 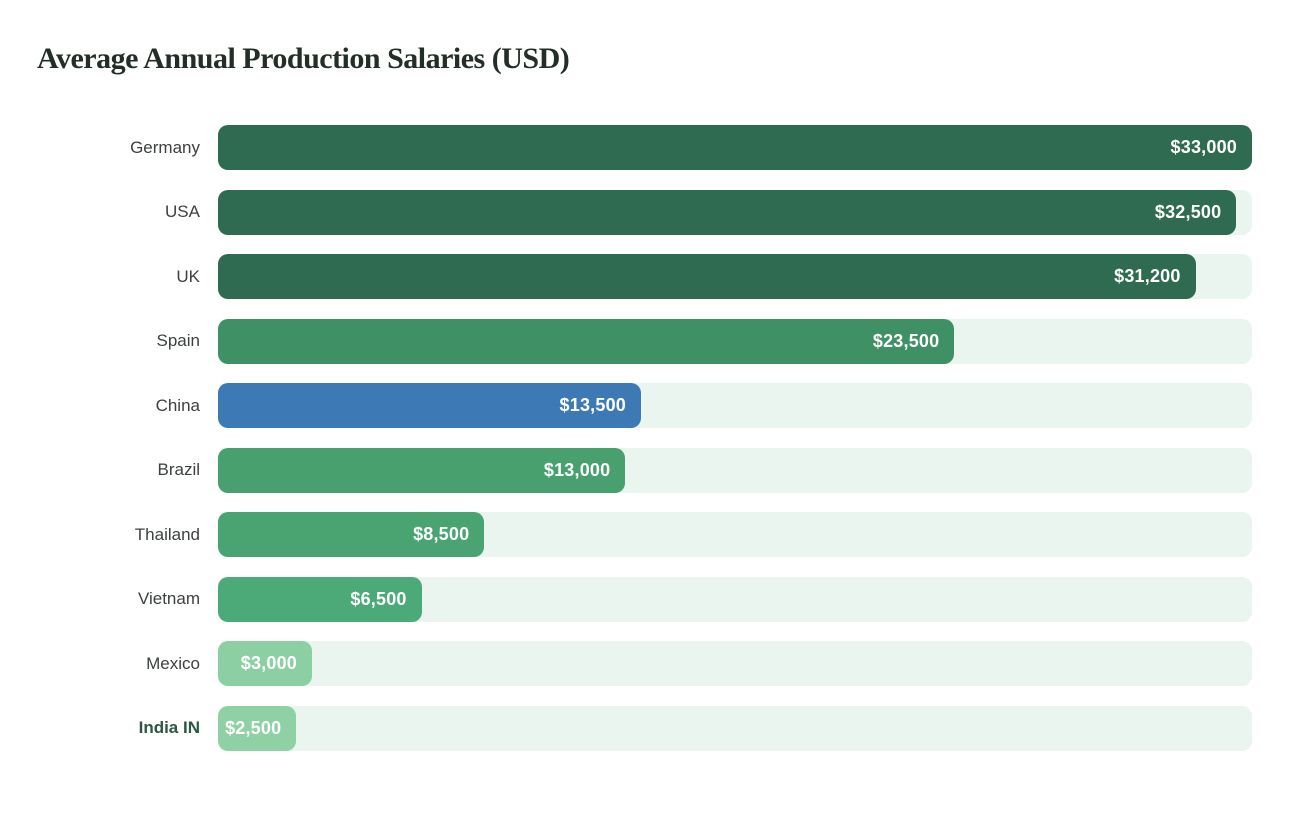 I want to click on bar: $3,000, so click(x=265, y=663).